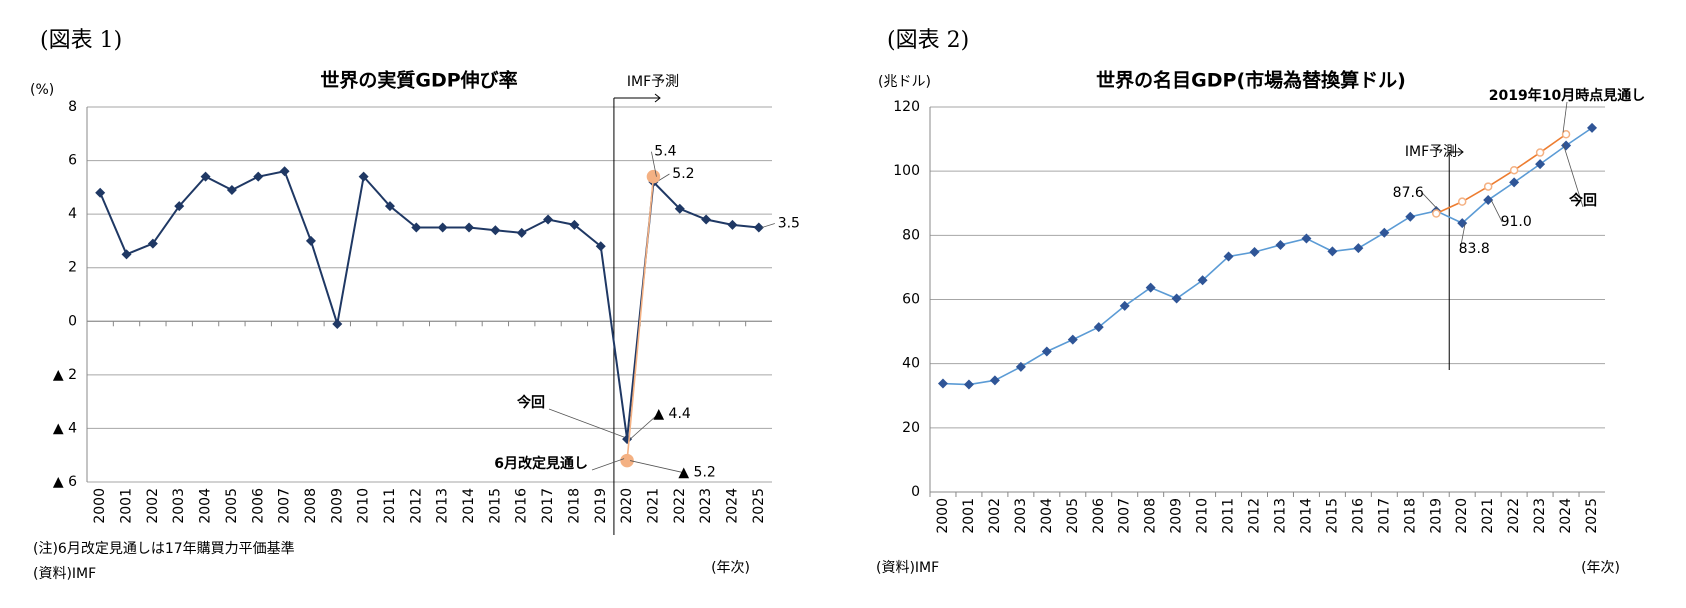  What do you see at coordinates (696, 473) in the screenshot?
I see `value-label: ▲ 5.2` at bounding box center [696, 473].